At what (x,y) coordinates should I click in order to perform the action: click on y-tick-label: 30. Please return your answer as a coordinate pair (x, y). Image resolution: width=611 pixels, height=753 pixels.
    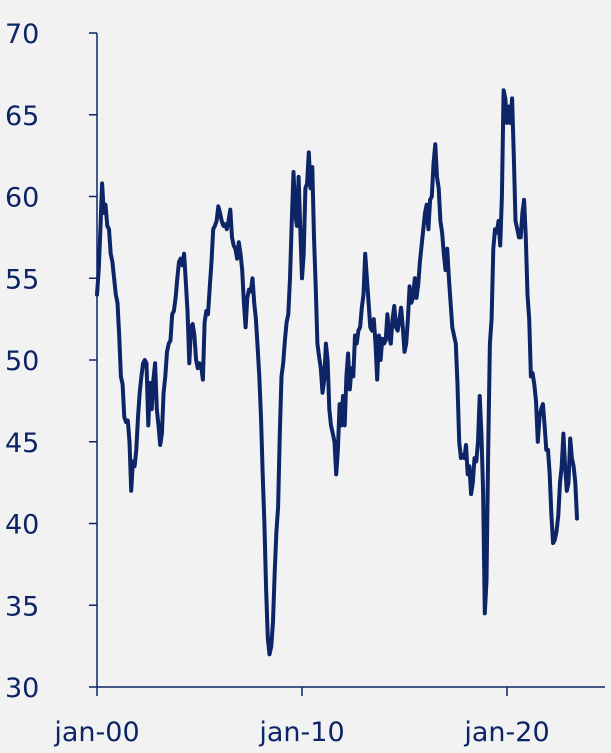
    Looking at the image, I should click on (22, 688).